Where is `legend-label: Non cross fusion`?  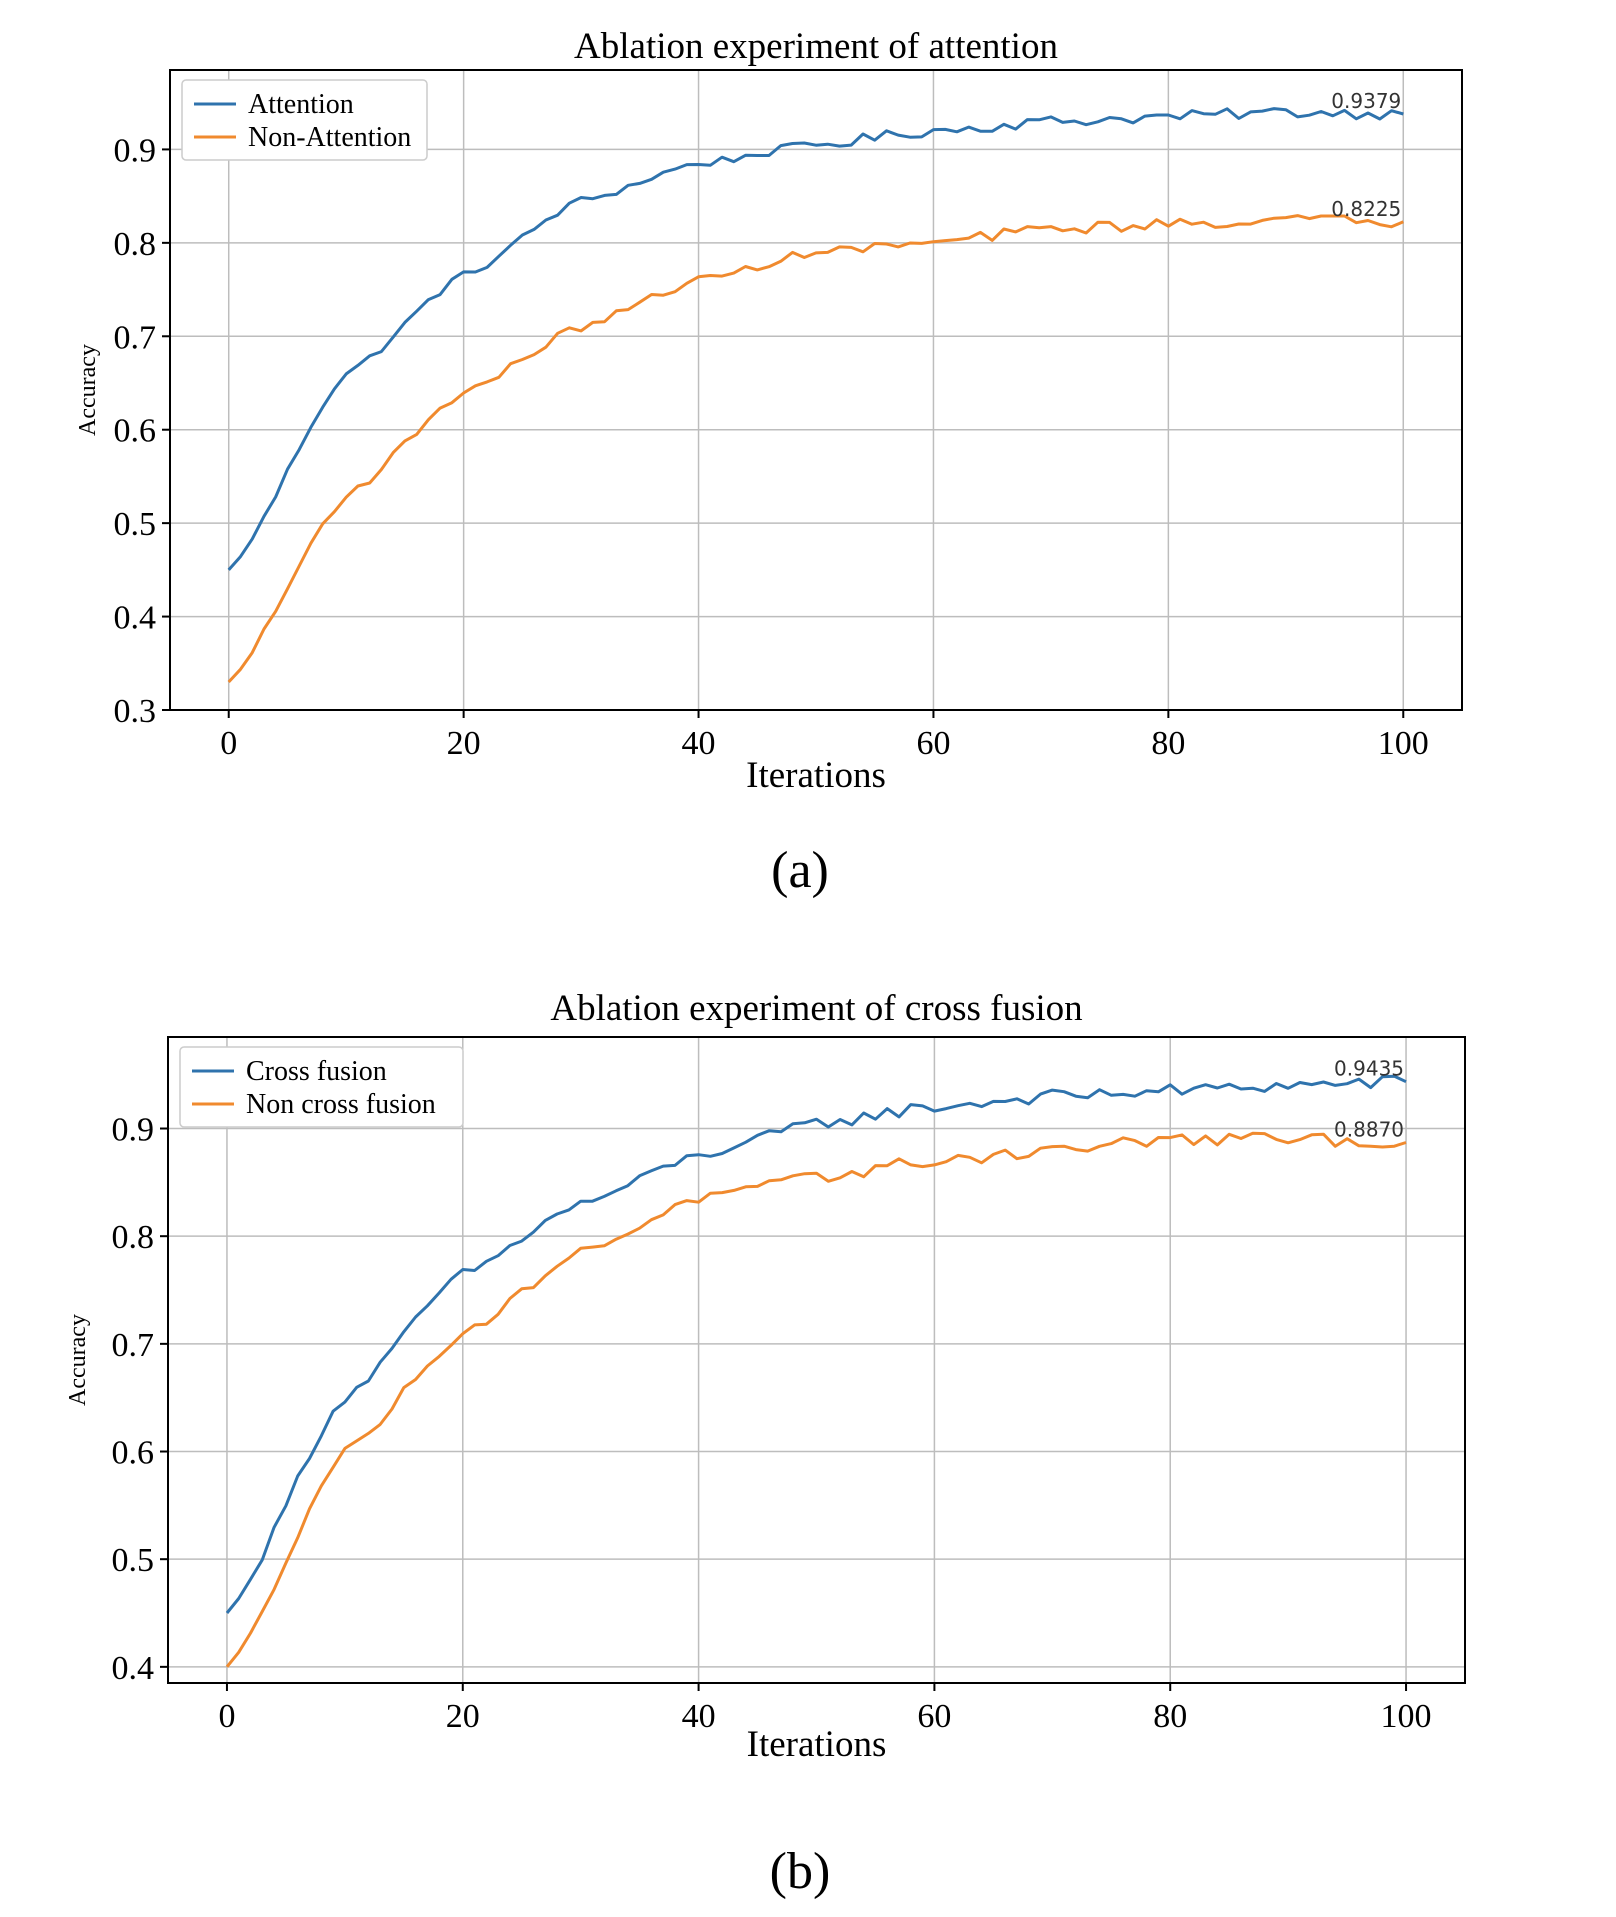
legend-label: Non cross fusion is located at coordinates (341, 1104).